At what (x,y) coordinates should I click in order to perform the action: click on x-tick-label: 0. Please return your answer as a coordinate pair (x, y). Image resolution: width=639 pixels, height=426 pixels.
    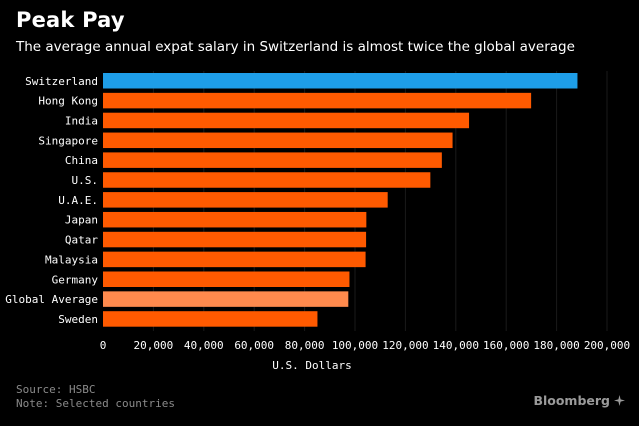
    Looking at the image, I should click on (103, 345).